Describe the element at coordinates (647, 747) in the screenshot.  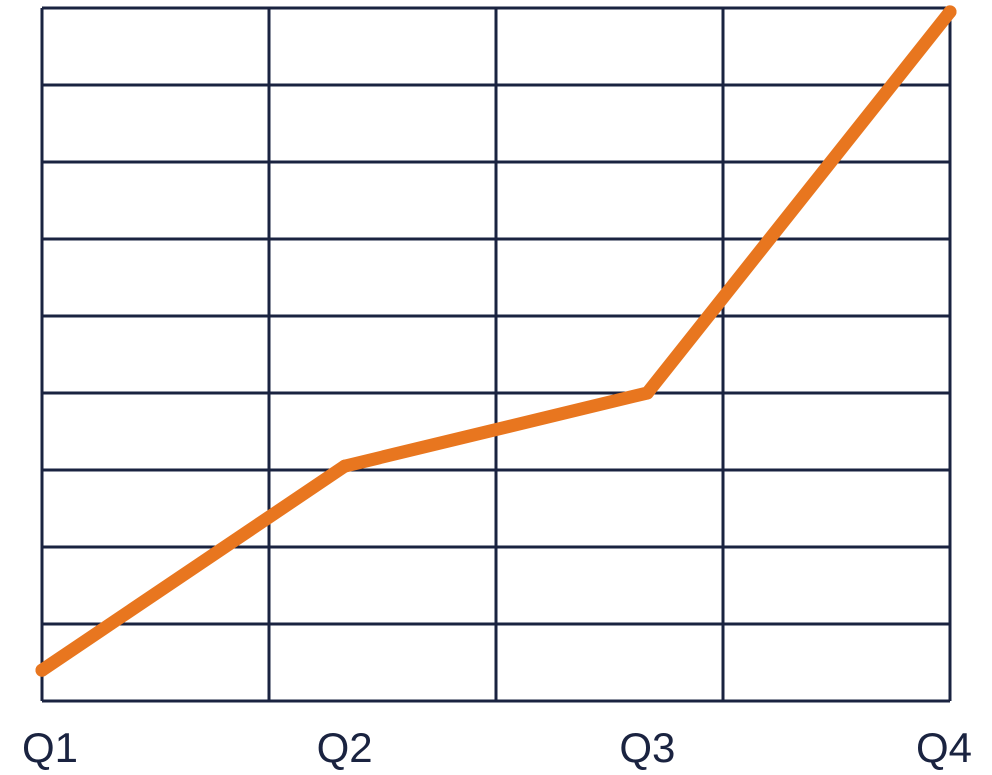
I see `x-tick-label: Q3` at that location.